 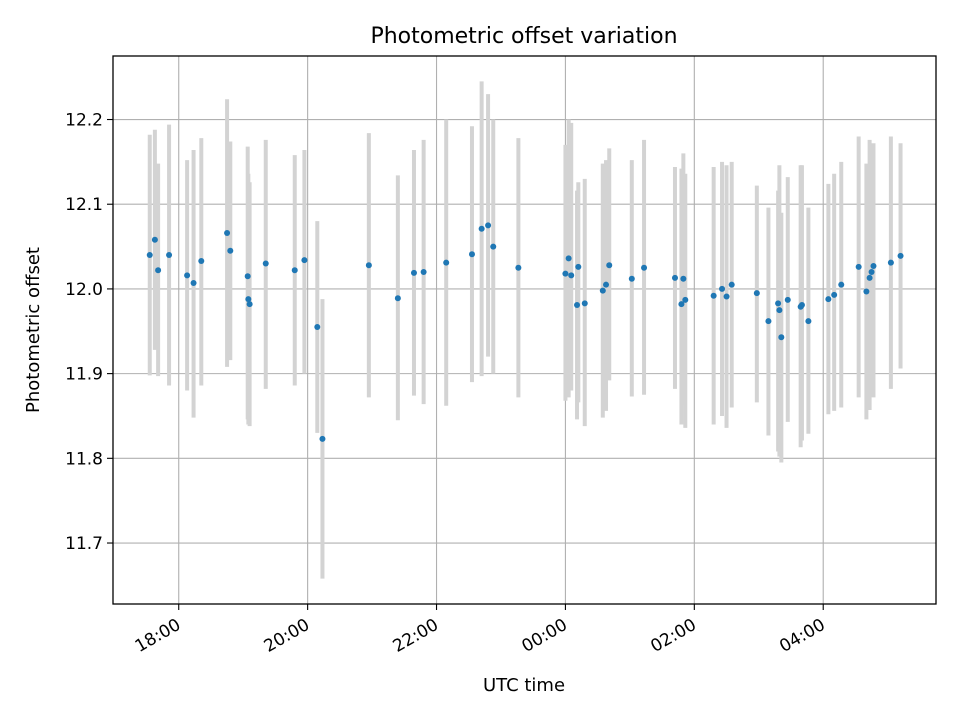 I want to click on y-tick-label: 11.8, so click(x=84, y=459).